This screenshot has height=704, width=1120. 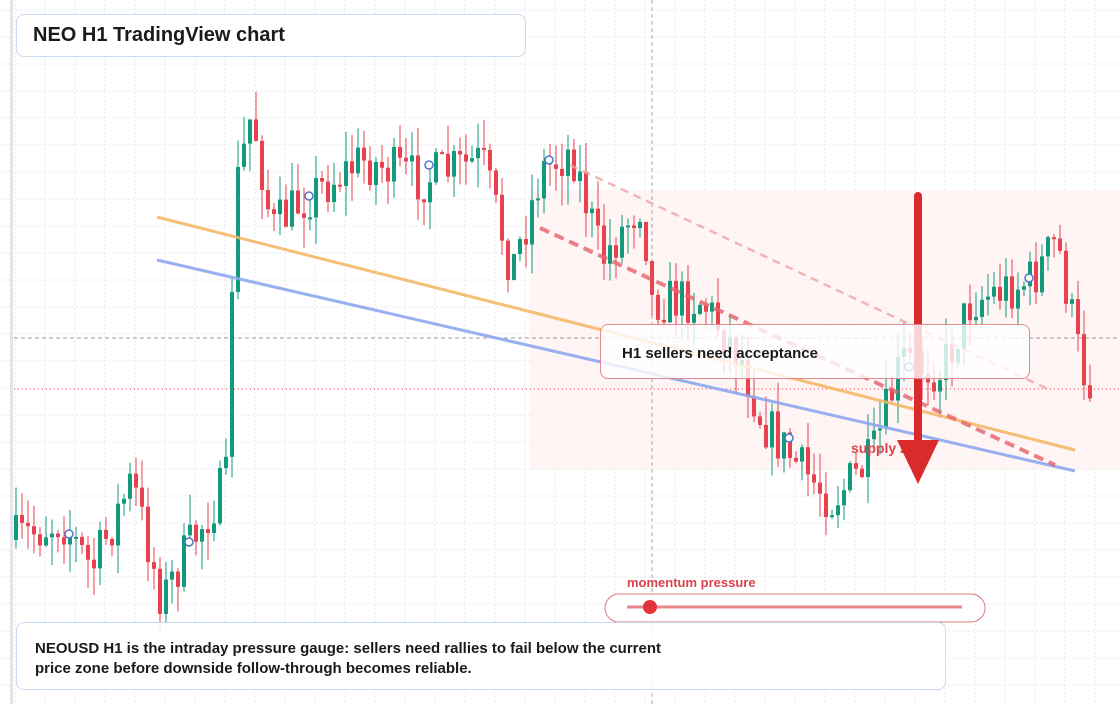 I want to click on arrow-head, so click(x=918, y=462).